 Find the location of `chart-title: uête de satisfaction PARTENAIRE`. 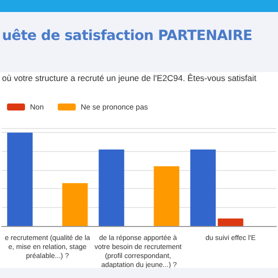

chart-title: uête de satisfaction PARTENAIRE is located at coordinates (127, 36).